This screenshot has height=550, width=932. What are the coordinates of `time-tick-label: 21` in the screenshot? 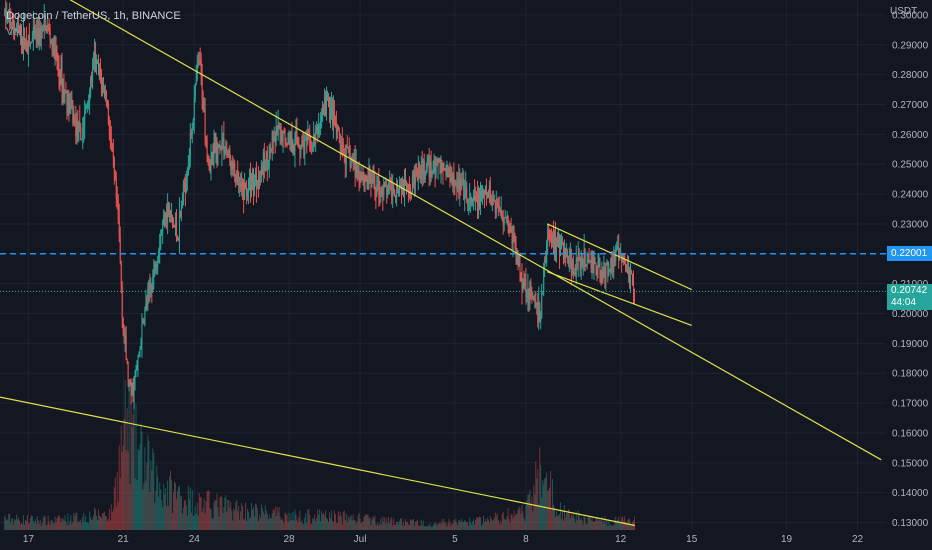 It's located at (124, 539).